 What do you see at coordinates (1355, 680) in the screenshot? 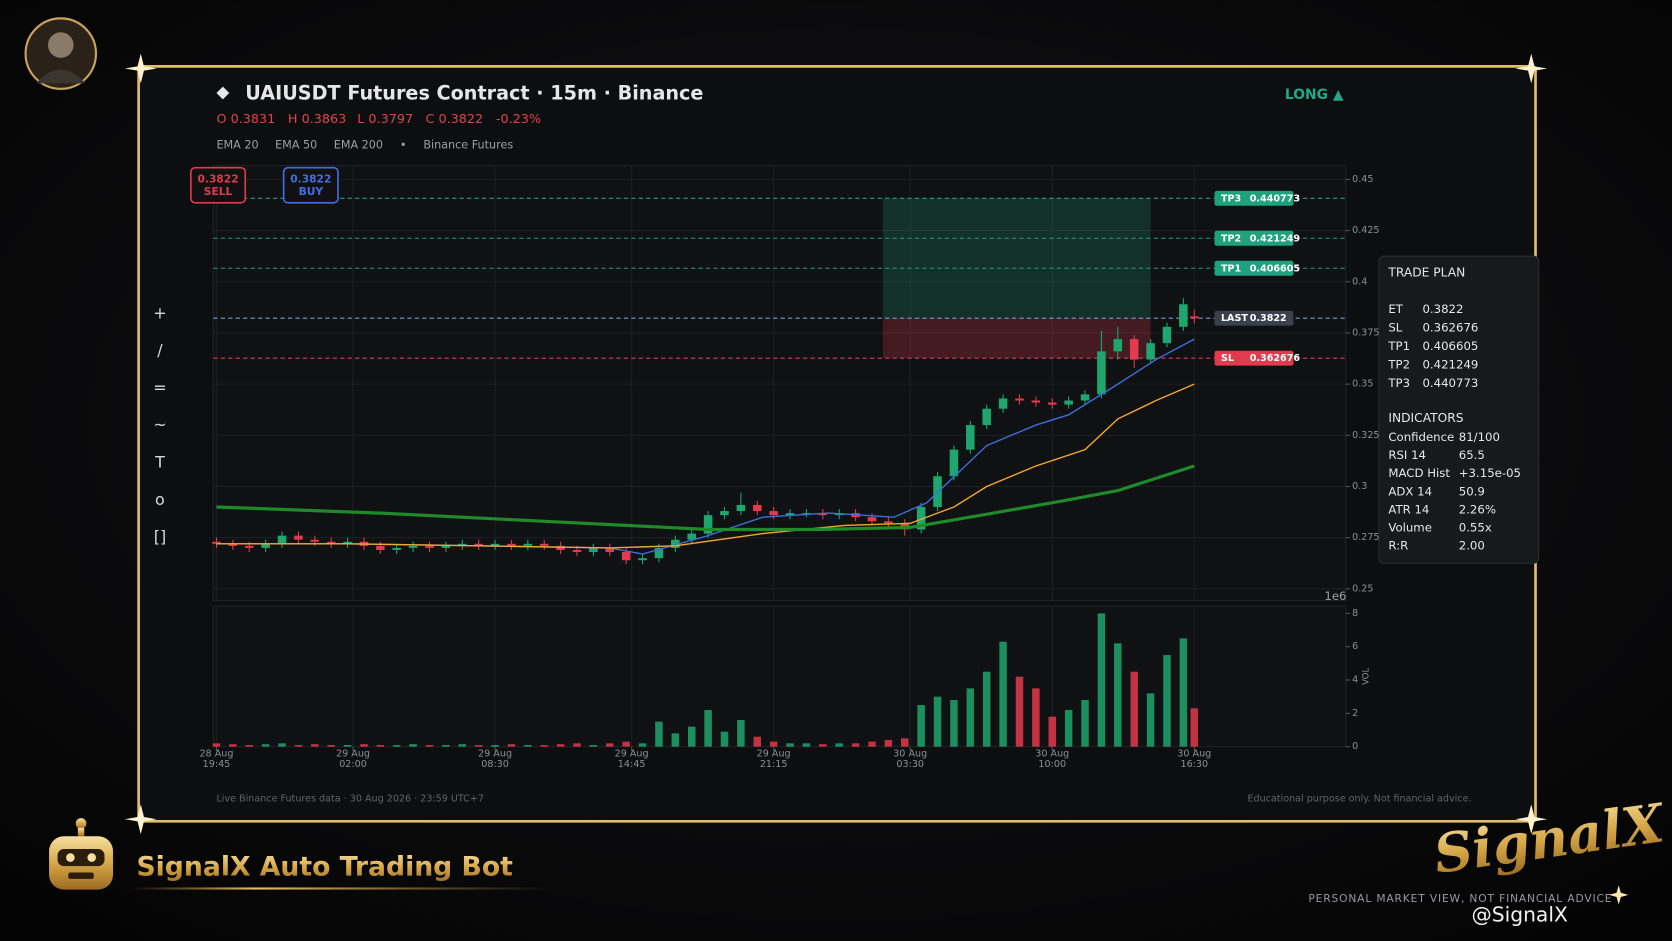
I see `y-tick-label: 4` at bounding box center [1355, 680].